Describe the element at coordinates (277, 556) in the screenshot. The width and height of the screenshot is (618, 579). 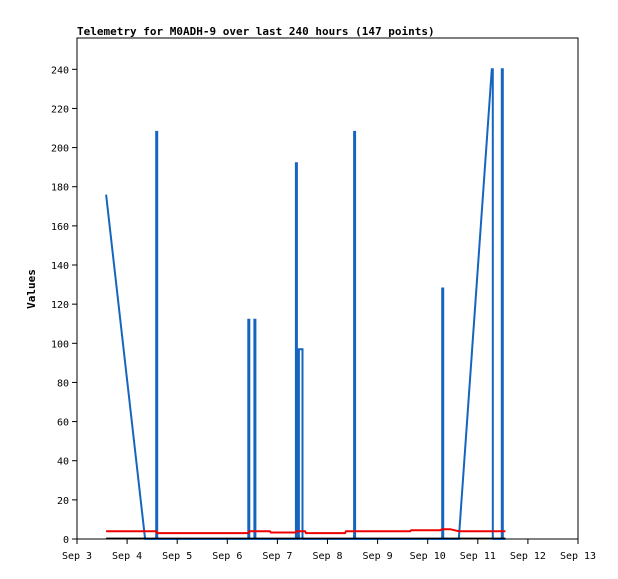
I see `x-tick-label: Sep 7` at that location.